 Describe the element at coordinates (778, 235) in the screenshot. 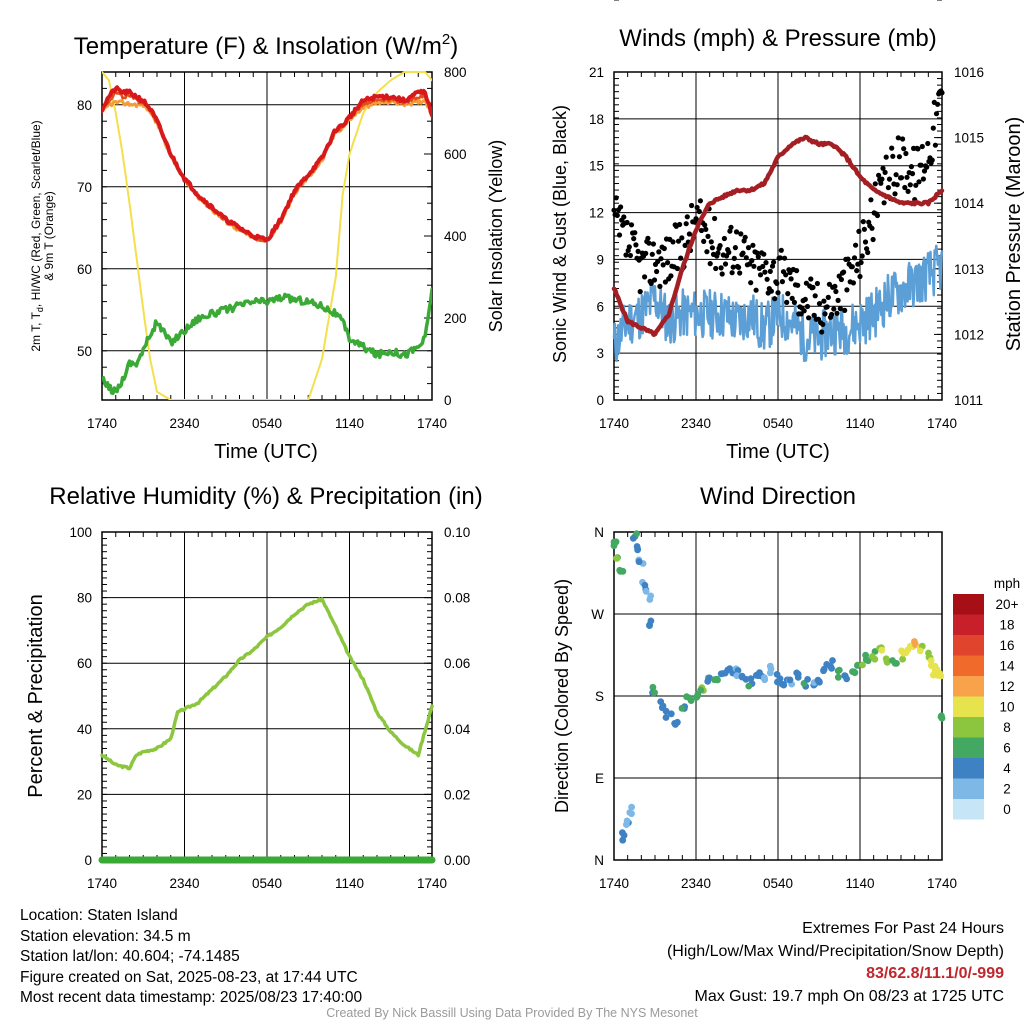

I see `series-line-pressure` at that location.